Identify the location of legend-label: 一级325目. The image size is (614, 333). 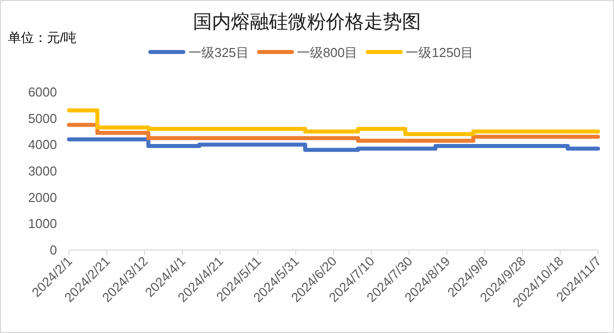
(219, 52).